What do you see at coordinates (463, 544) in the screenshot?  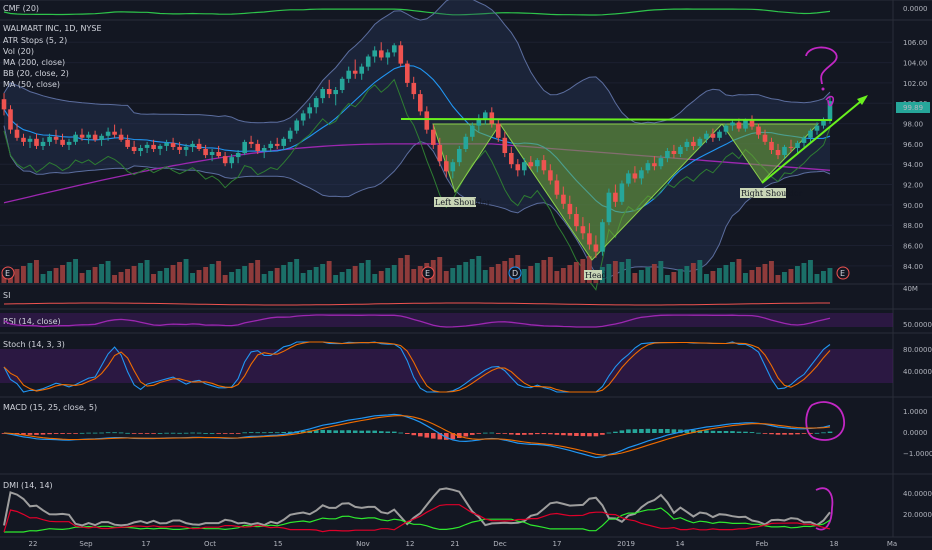 I see `time-axis: 22 Sep 17 Oct 15 Nov 12 21 Dec 17 2019 14 Feb 18 Ma` at bounding box center [463, 544].